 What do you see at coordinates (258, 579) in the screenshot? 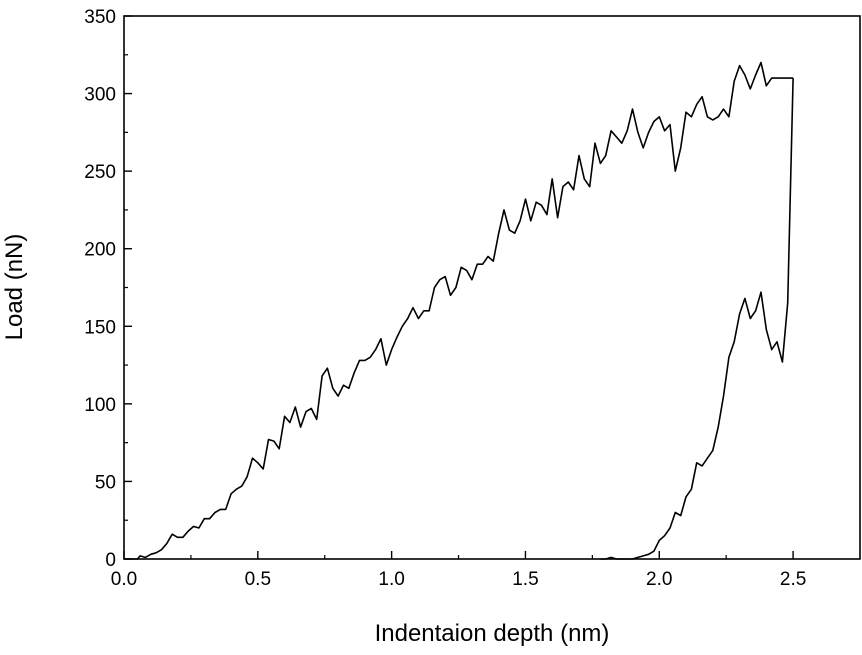
I see `x-tick-label: 0.5` at bounding box center [258, 579].